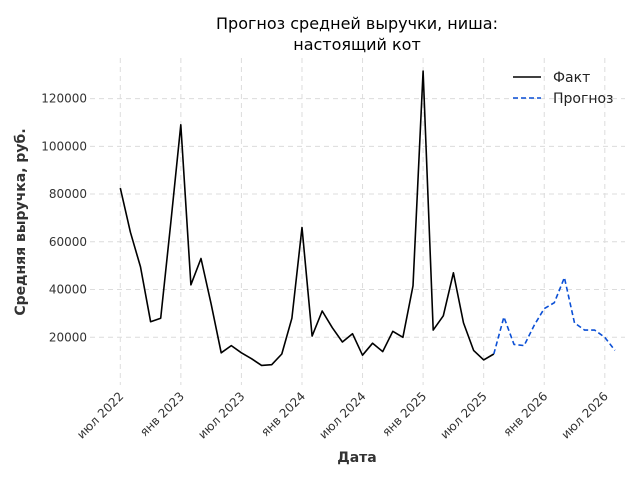  I want to click on legend-label-forecast: Прогноз, so click(583, 99).